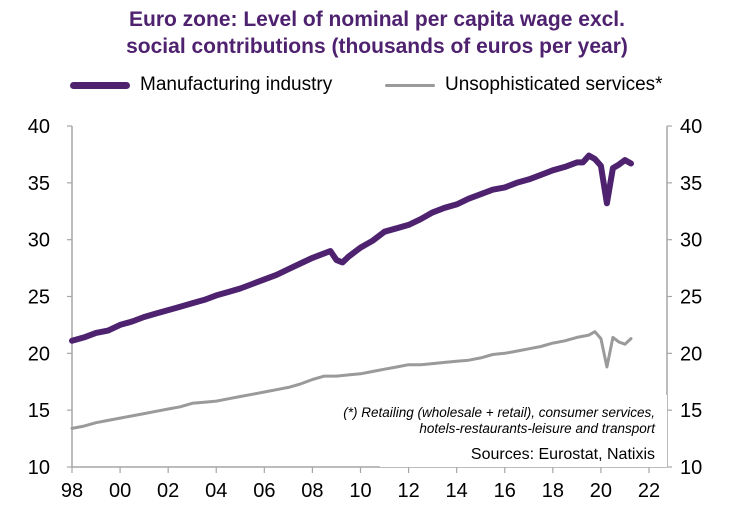 Image resolution: width=754 pixels, height=532 pixels. What do you see at coordinates (691, 241) in the screenshot?
I see `right-y-tick-label: 30` at bounding box center [691, 241].